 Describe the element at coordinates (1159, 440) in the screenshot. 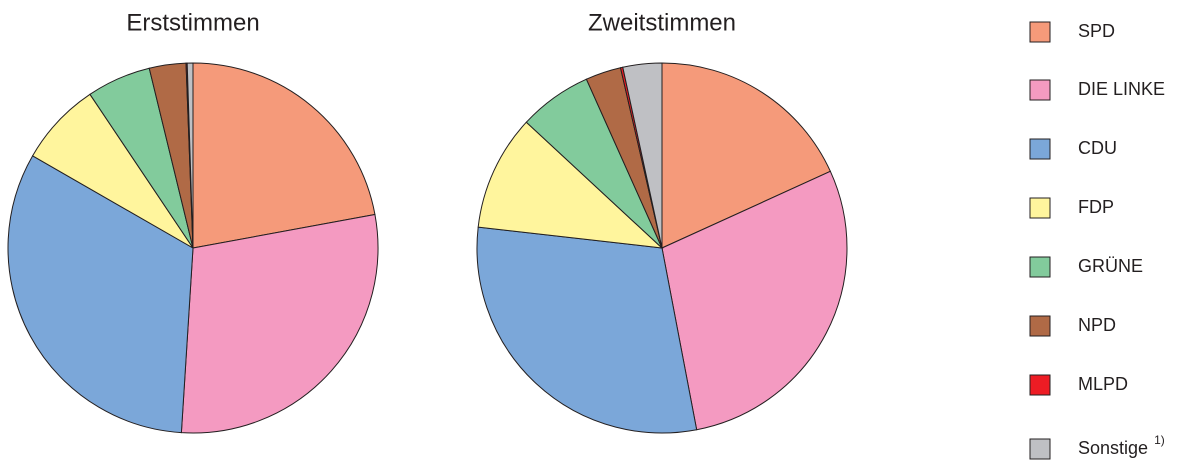

I see `legend-footnote: 1)` at that location.